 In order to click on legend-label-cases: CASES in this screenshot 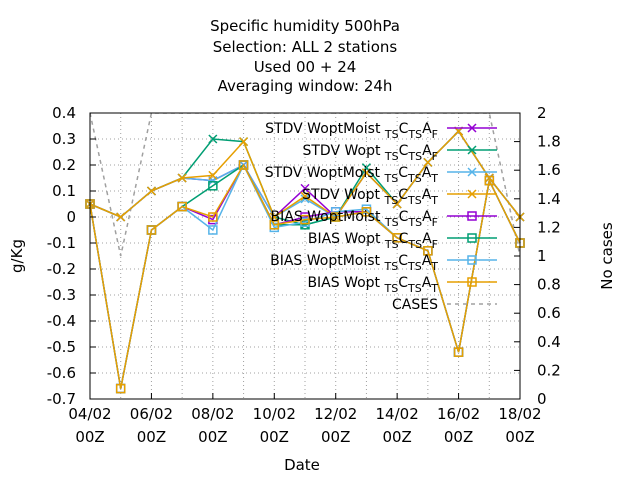, I will do `click(415, 305)`.